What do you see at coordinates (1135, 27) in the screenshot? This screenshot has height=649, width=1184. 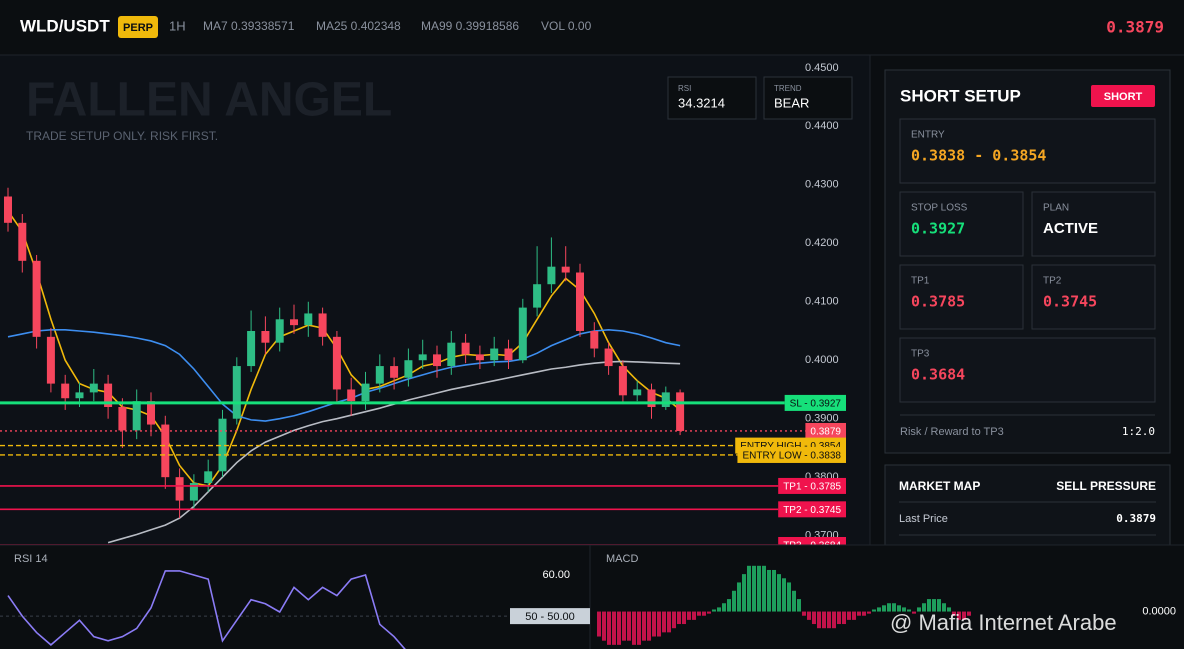 I see `last-price: 0.3879` at bounding box center [1135, 27].